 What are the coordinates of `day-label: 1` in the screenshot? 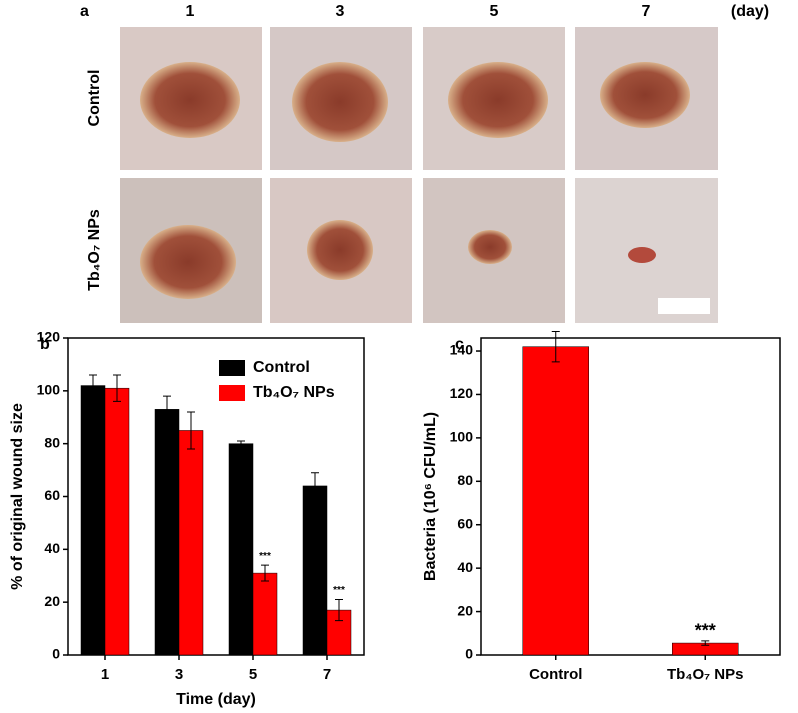 It's located at (190, 11).